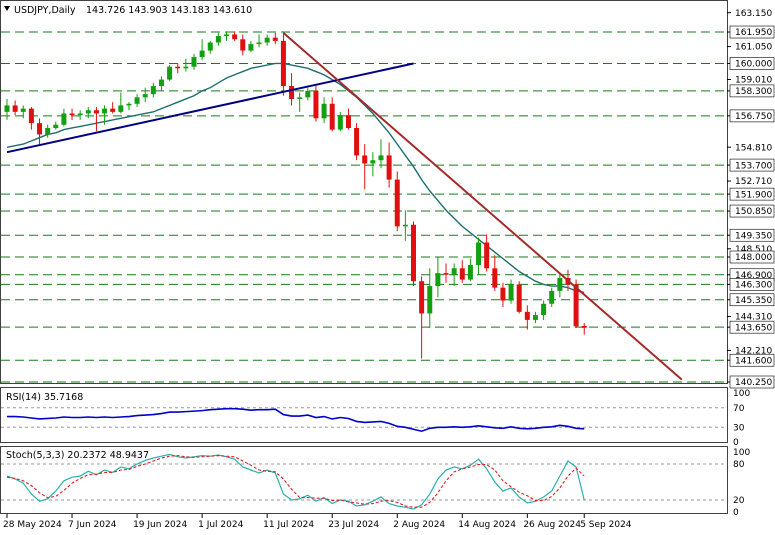 The width and height of the screenshot is (775, 535). I want to click on price-tick-label: 161.050, so click(753, 48).